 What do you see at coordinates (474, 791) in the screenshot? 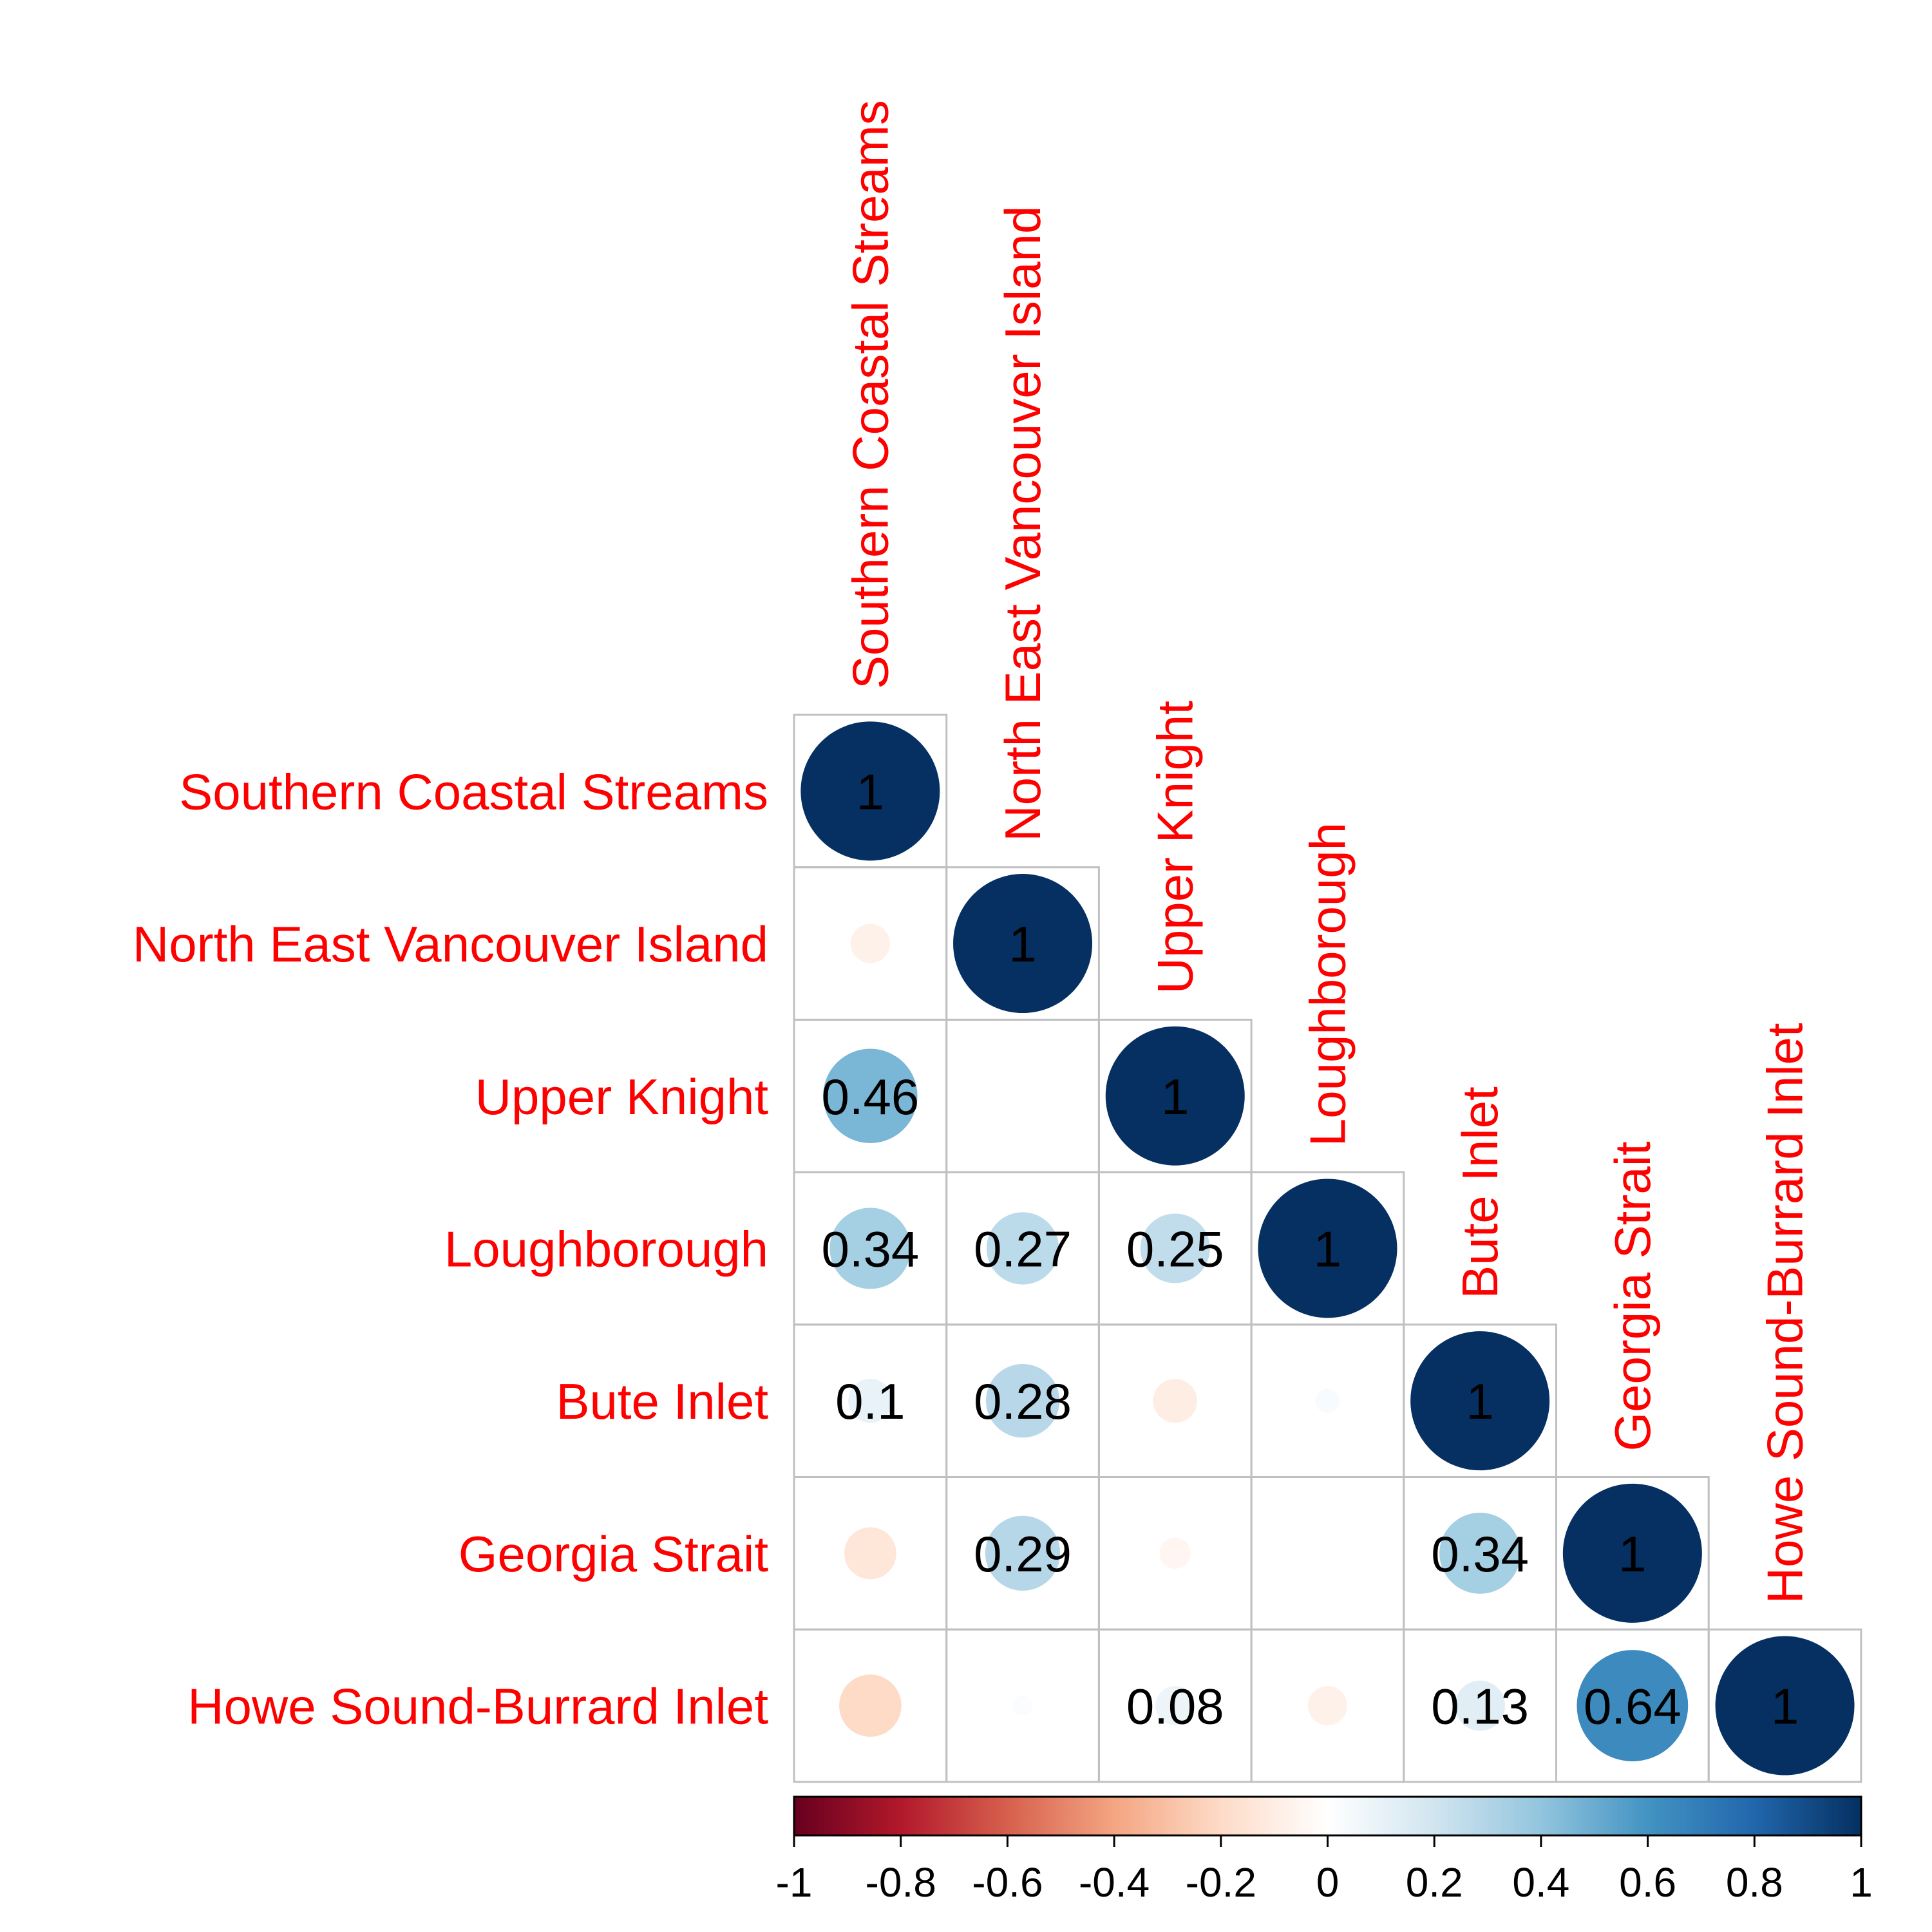
I see `row-label: Southern Coastal Streams` at bounding box center [474, 791].